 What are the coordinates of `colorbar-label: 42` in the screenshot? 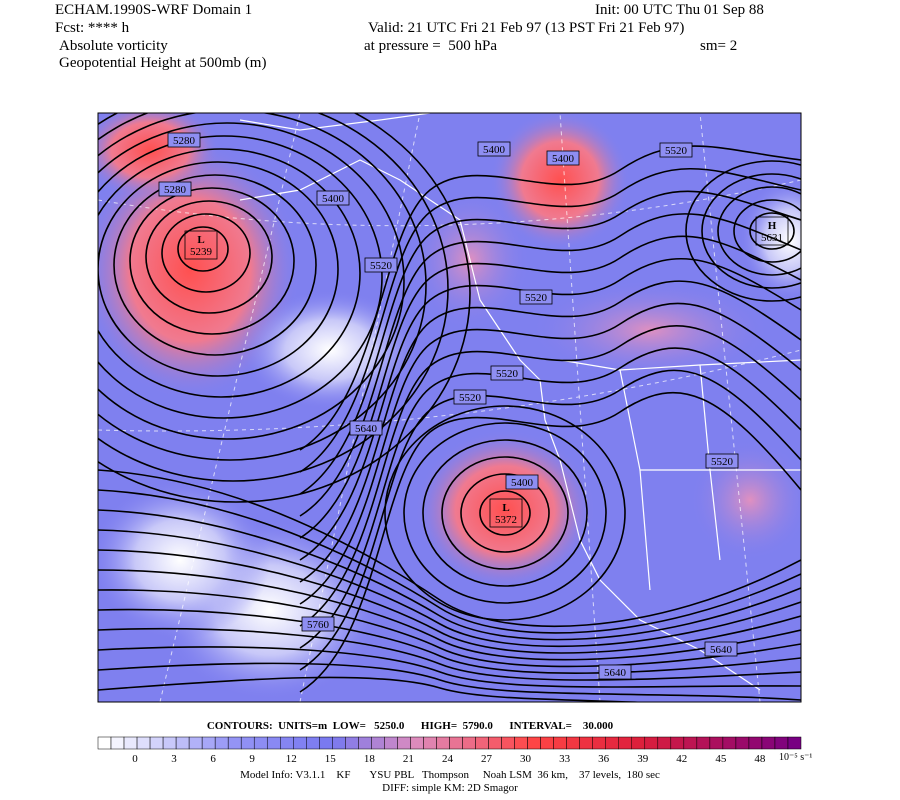 It's located at (681, 759).